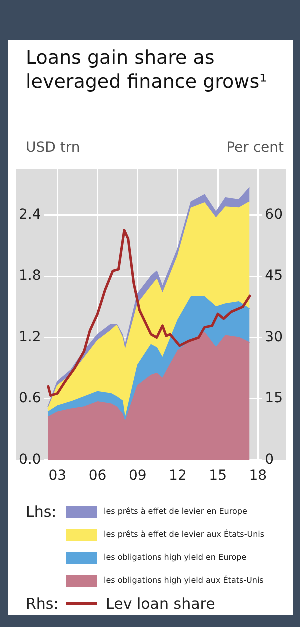 The width and height of the screenshot is (300, 627). I want to click on text: Lhs:, so click(42, 511).